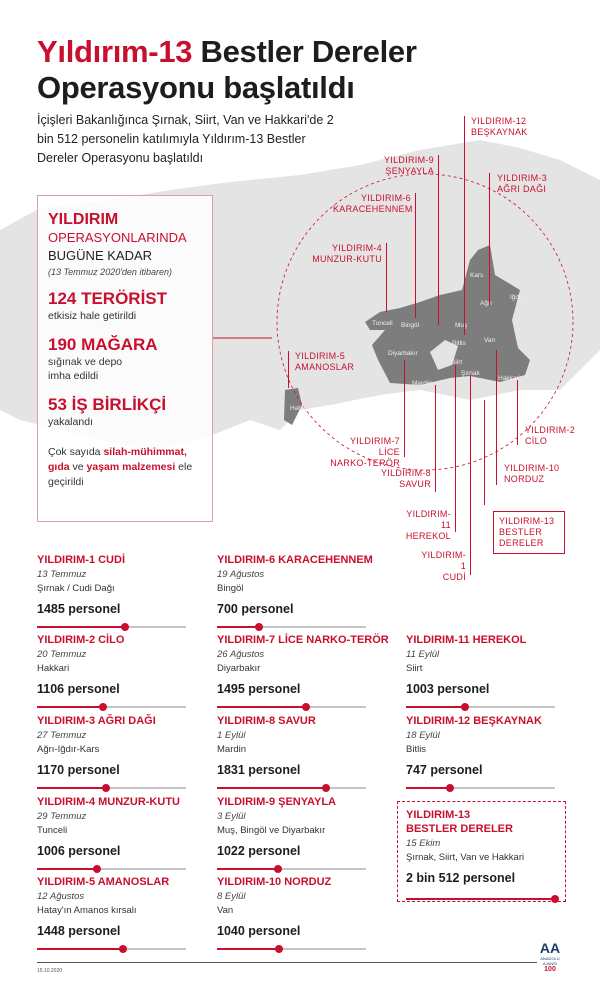  Describe the element at coordinates (550, 430) in the screenshot. I see `map-label-line: YILDIRIM-2` at that location.